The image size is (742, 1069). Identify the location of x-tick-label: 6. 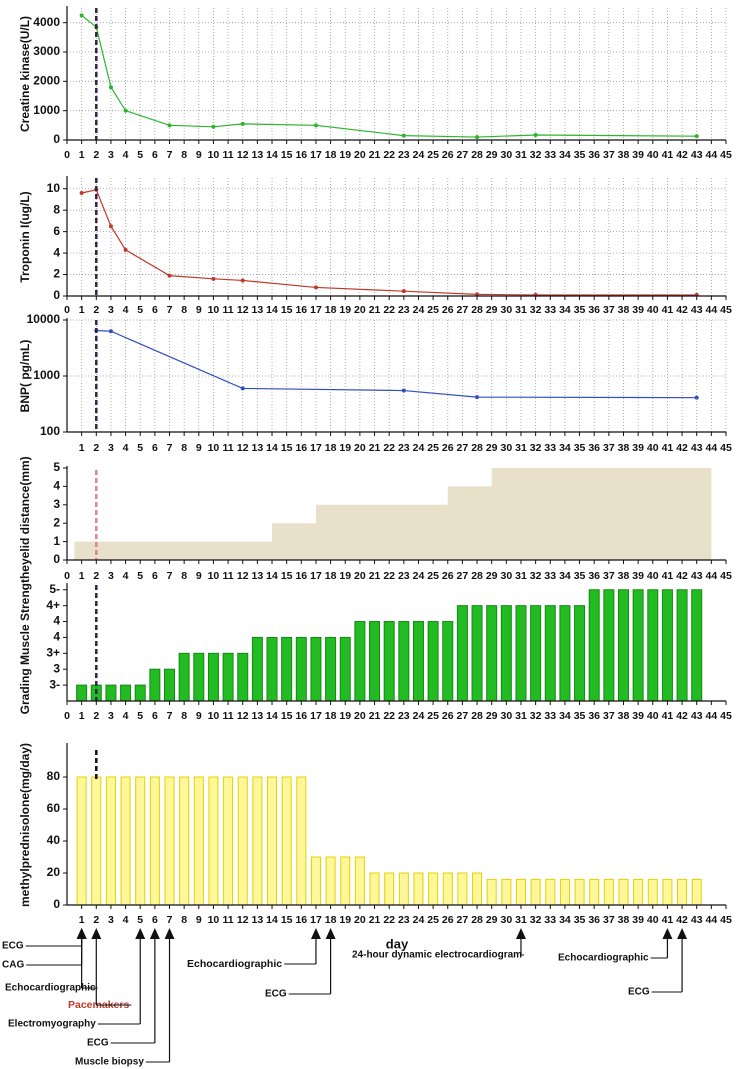
(155, 920).